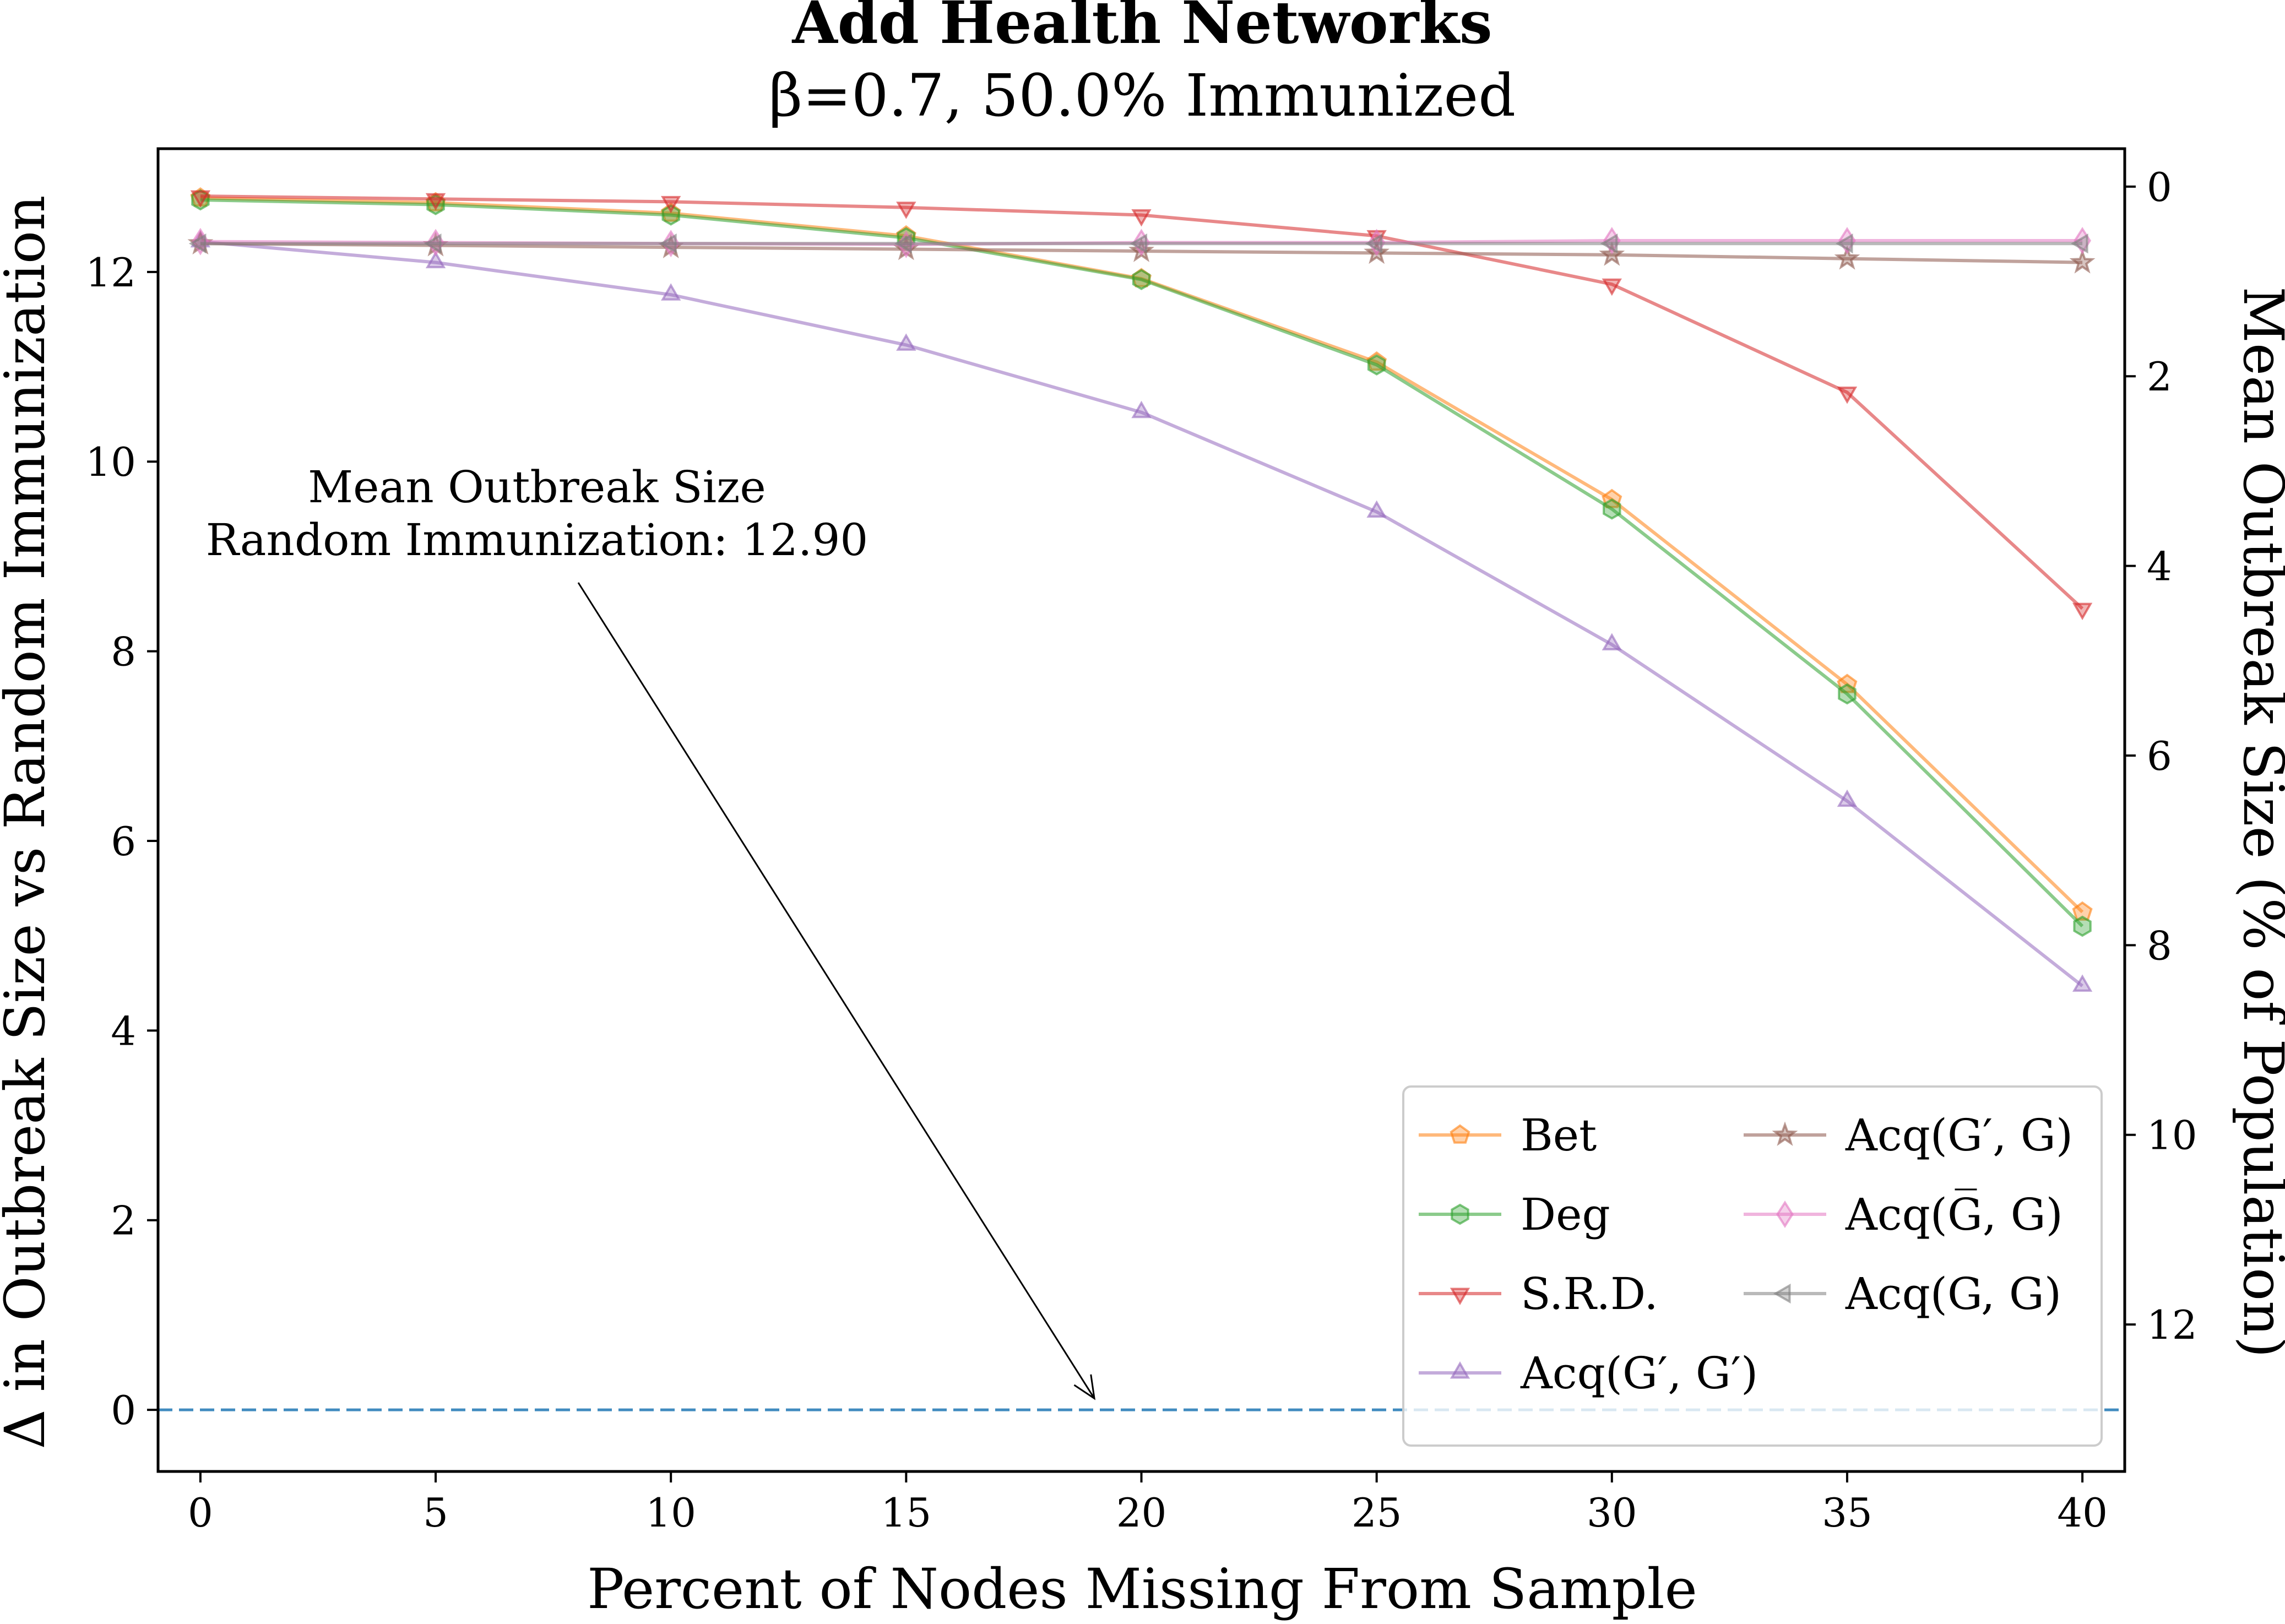 This screenshot has width=2285, height=1624. Describe the element at coordinates (2159, 945) in the screenshot. I see `right-y-tick-label: 8` at that location.